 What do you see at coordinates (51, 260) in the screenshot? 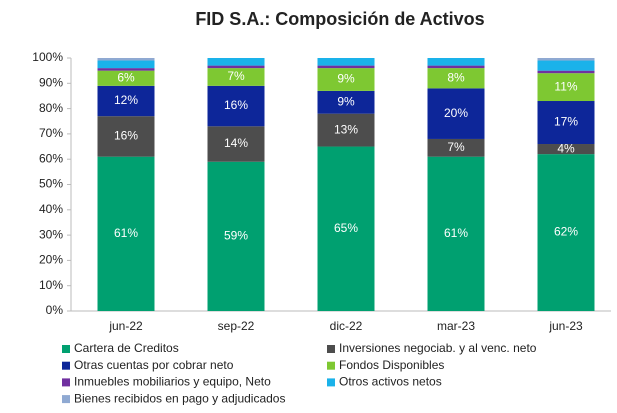
I see `y-tick-label: 20%` at bounding box center [51, 260].